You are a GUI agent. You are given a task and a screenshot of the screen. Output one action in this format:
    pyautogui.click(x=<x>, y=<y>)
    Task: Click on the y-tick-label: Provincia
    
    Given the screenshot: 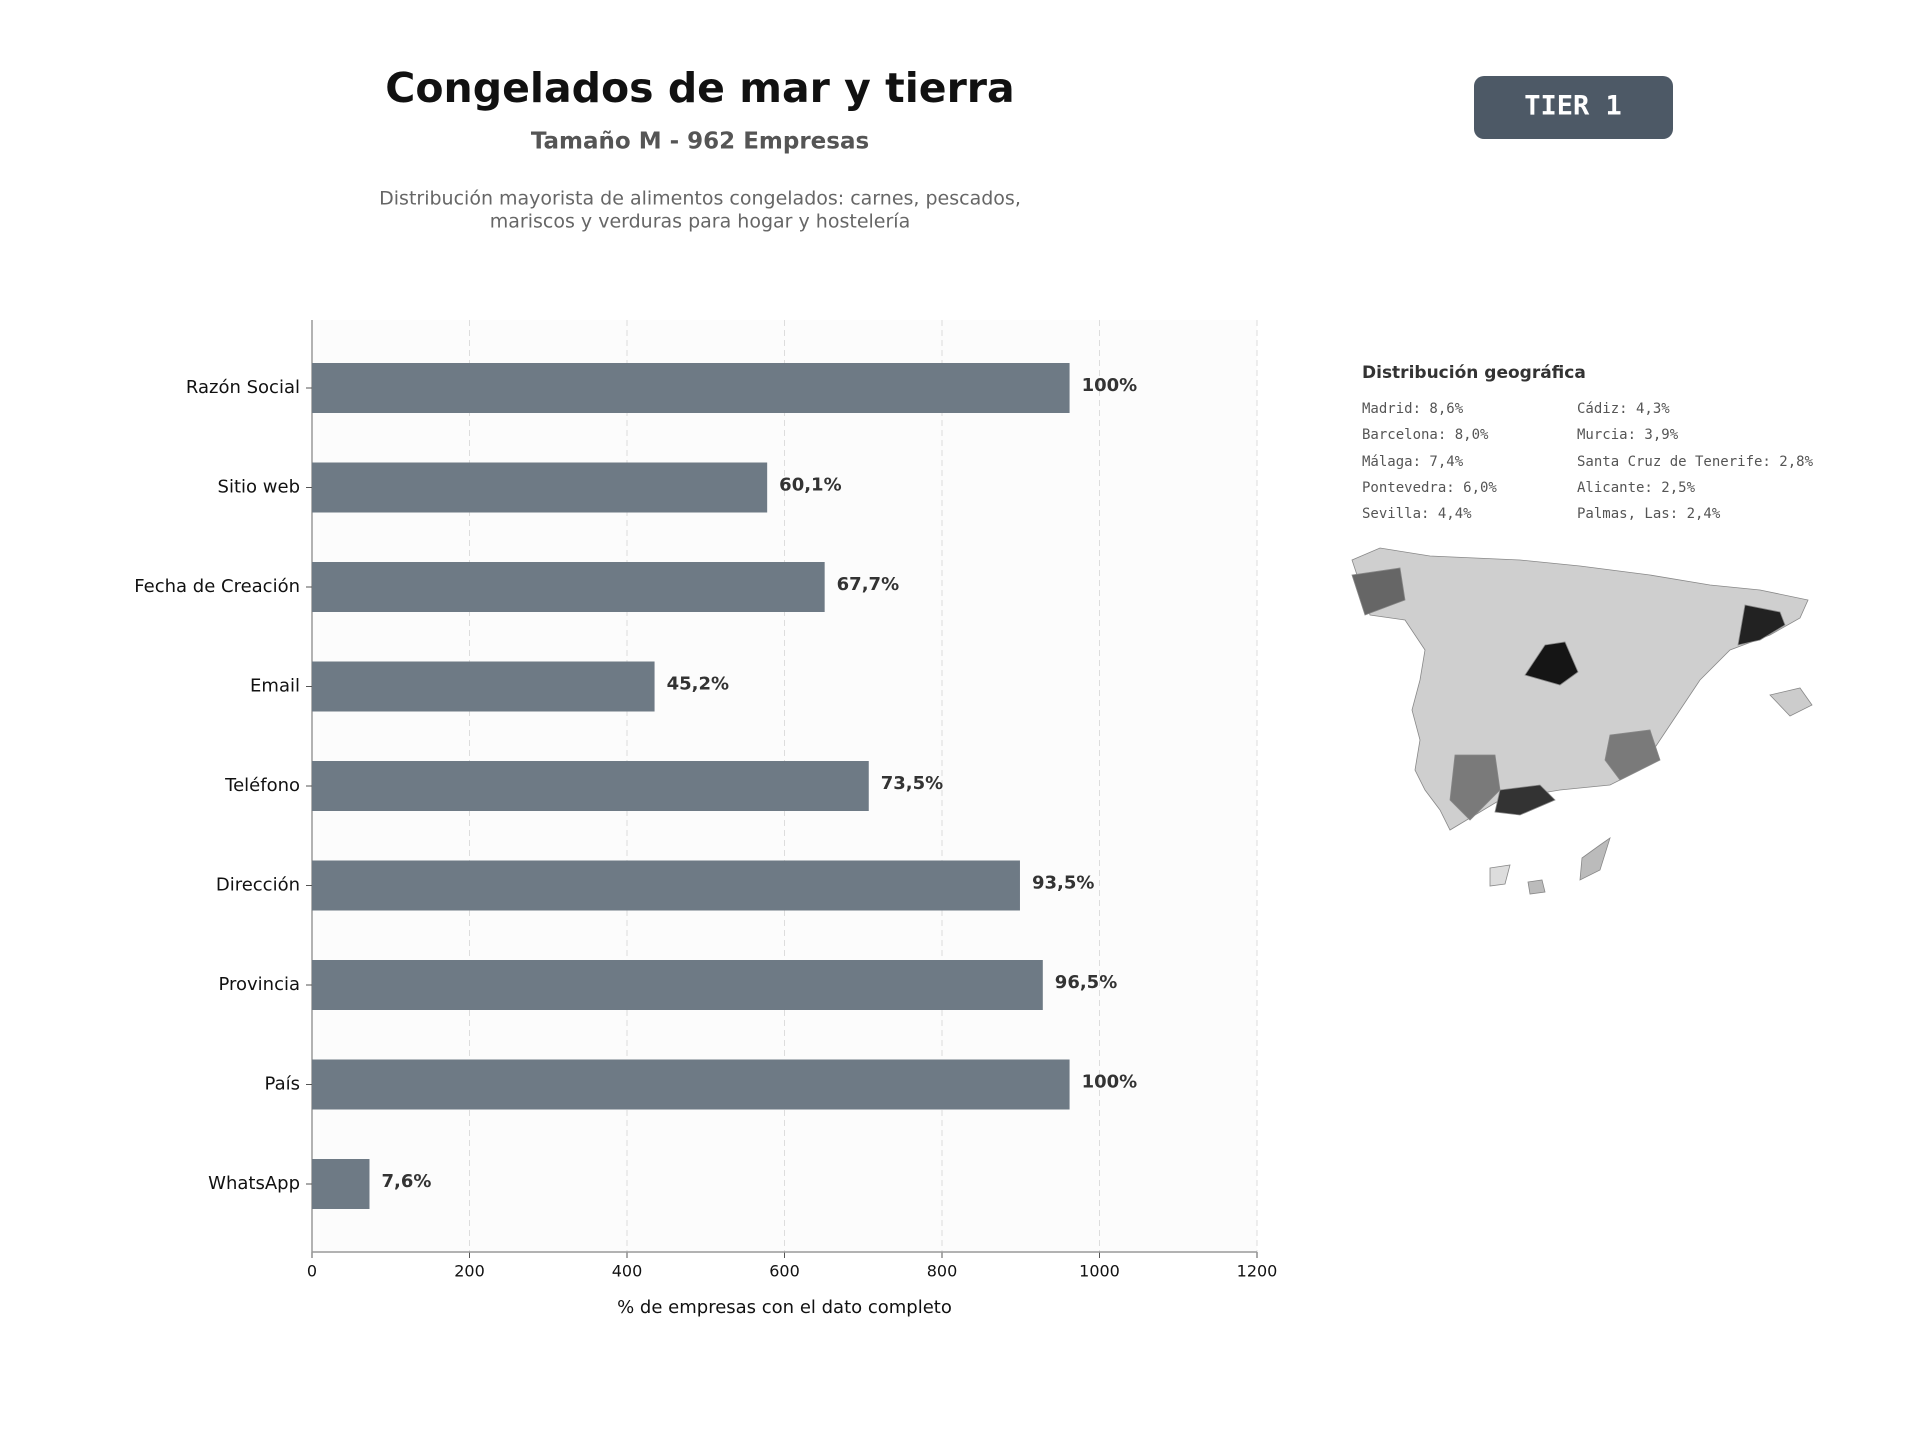 What is the action you would take?
    pyautogui.click(x=259, y=984)
    